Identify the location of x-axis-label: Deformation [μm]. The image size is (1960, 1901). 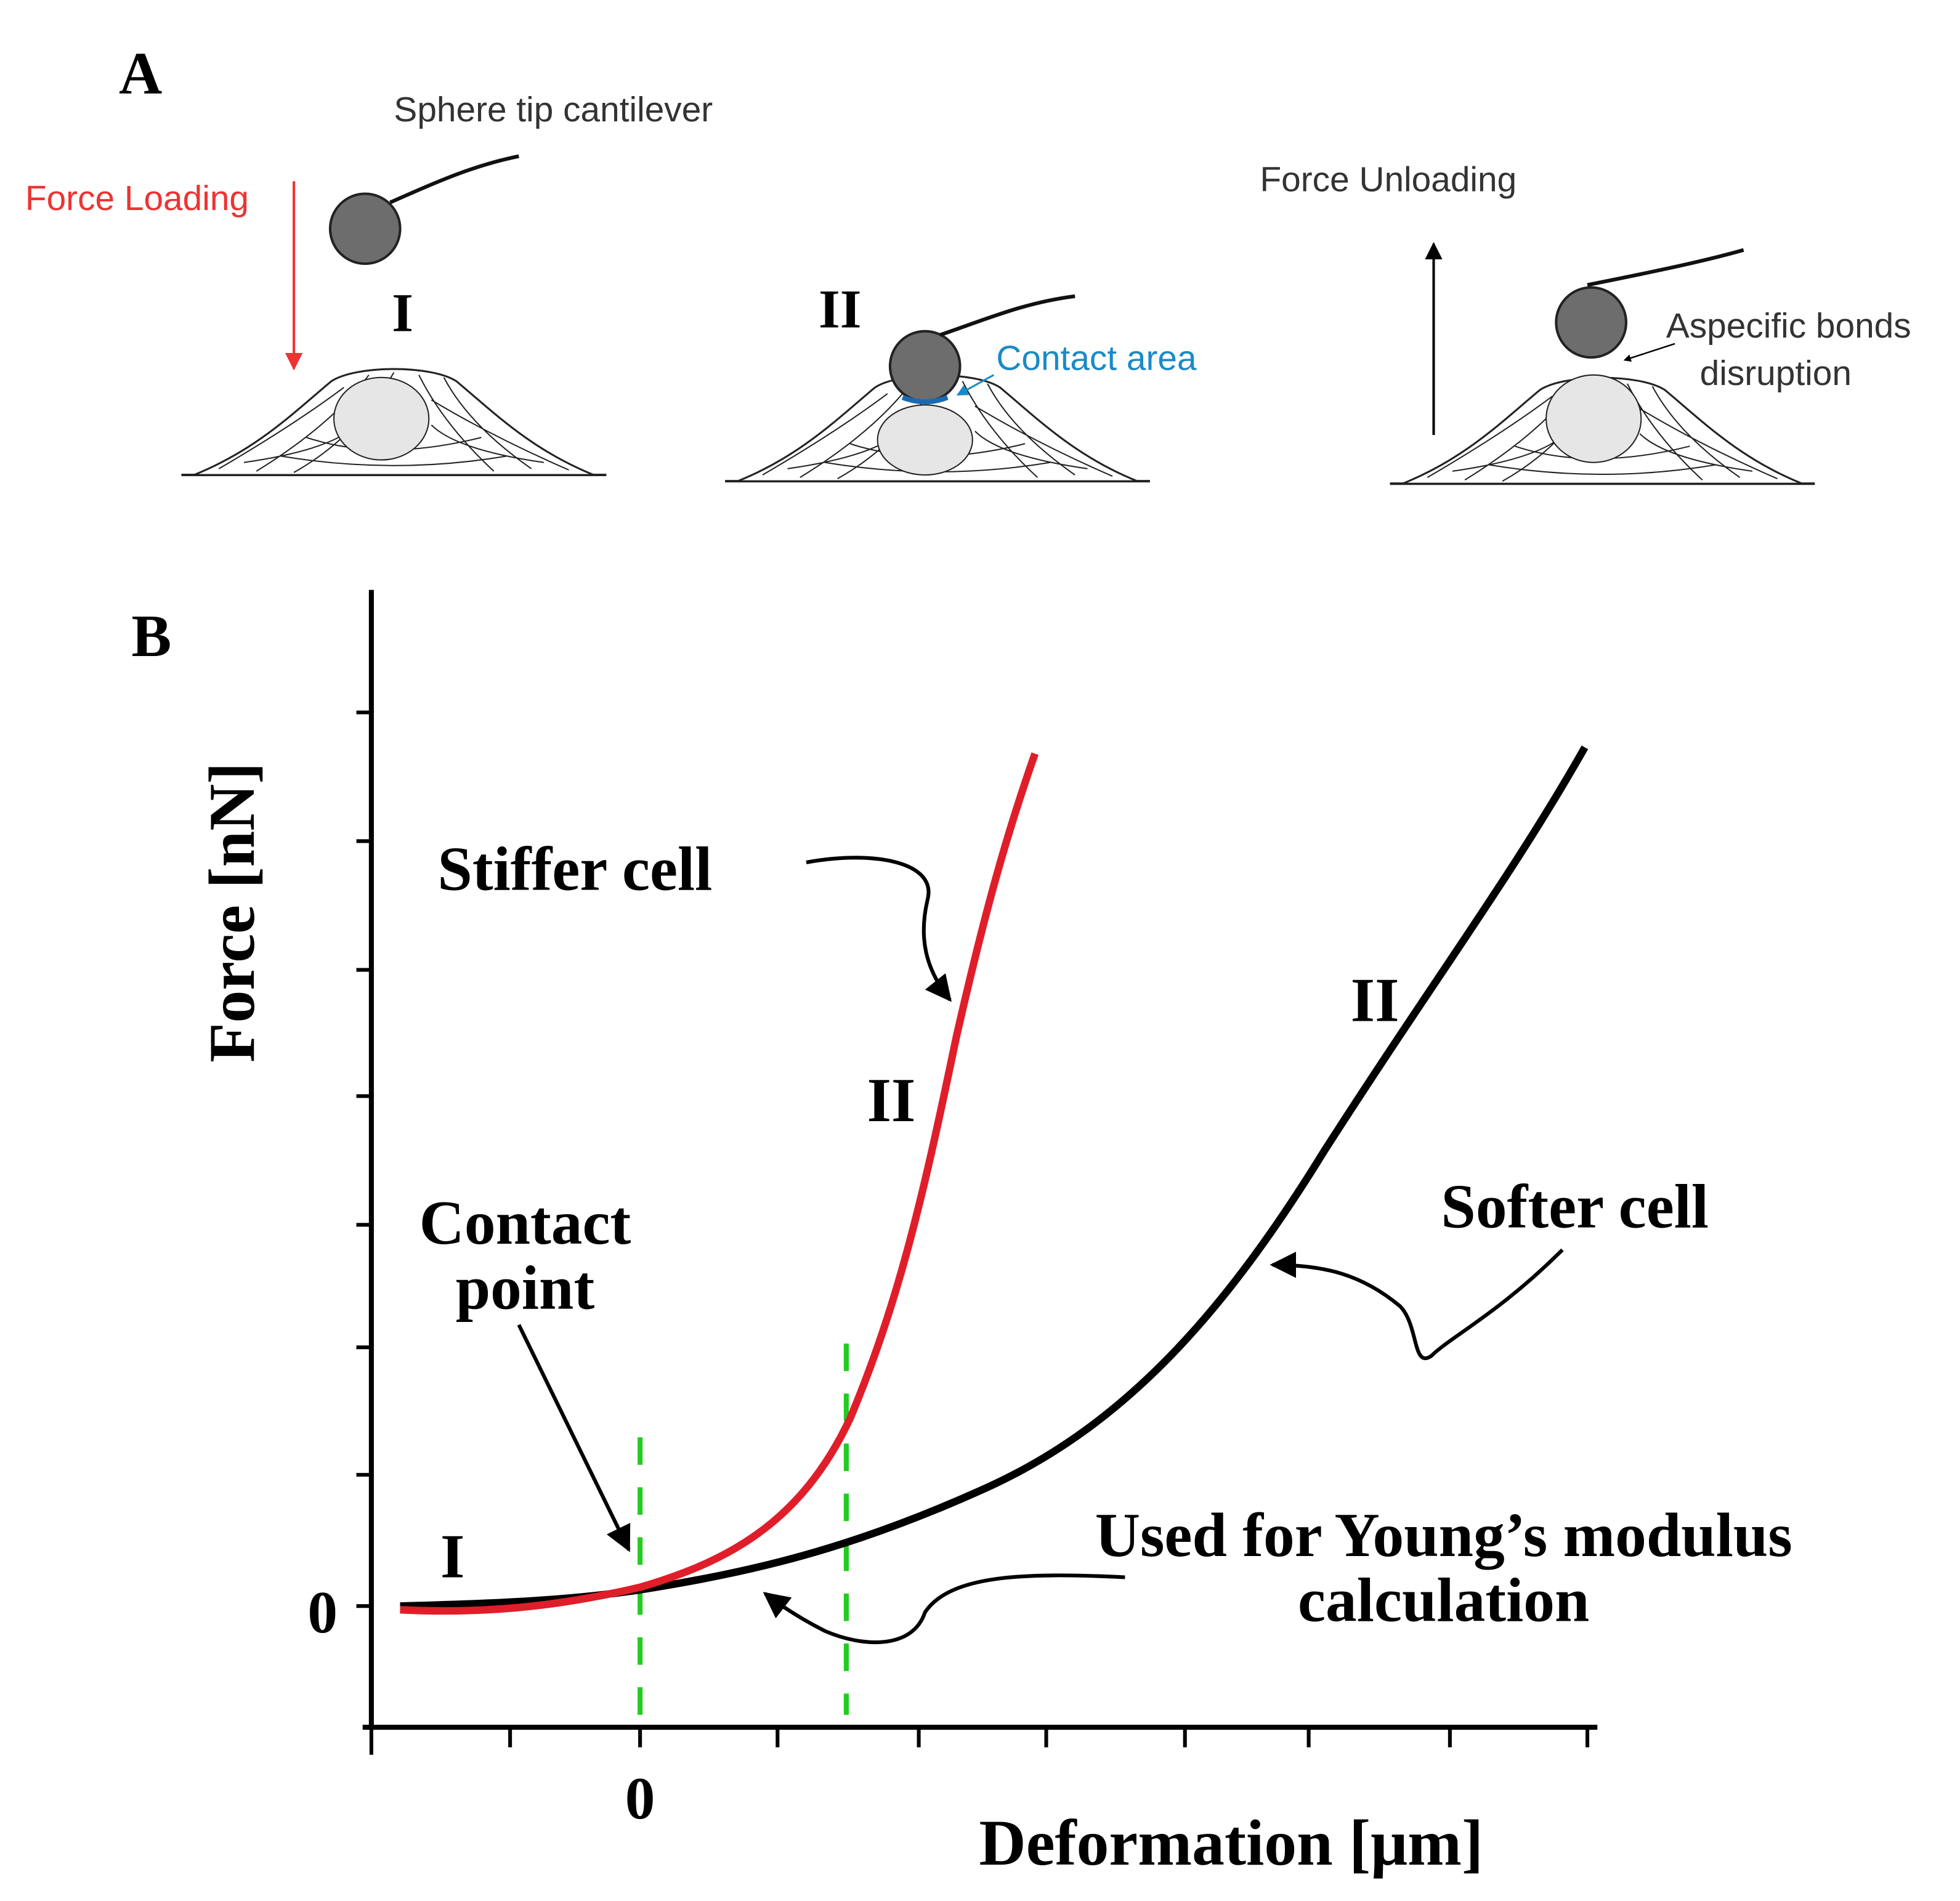
(1231, 1843).